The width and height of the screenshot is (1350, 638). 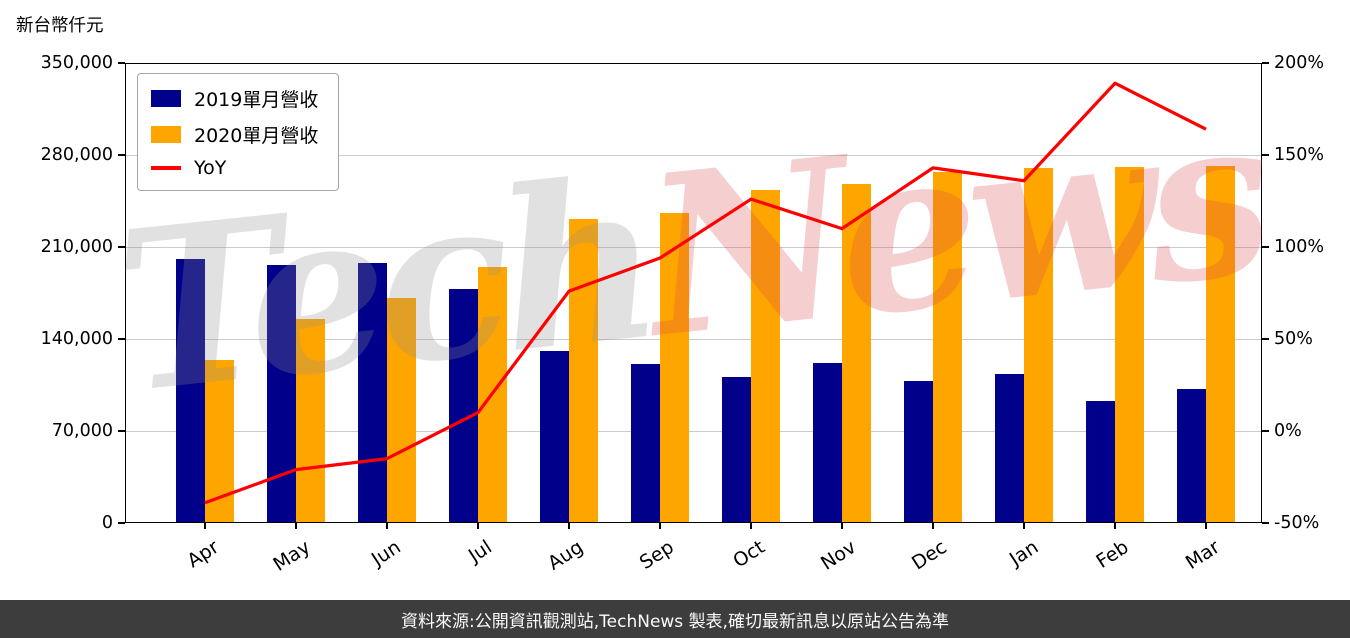 I want to click on legend-swatch-2020, so click(x=166, y=134).